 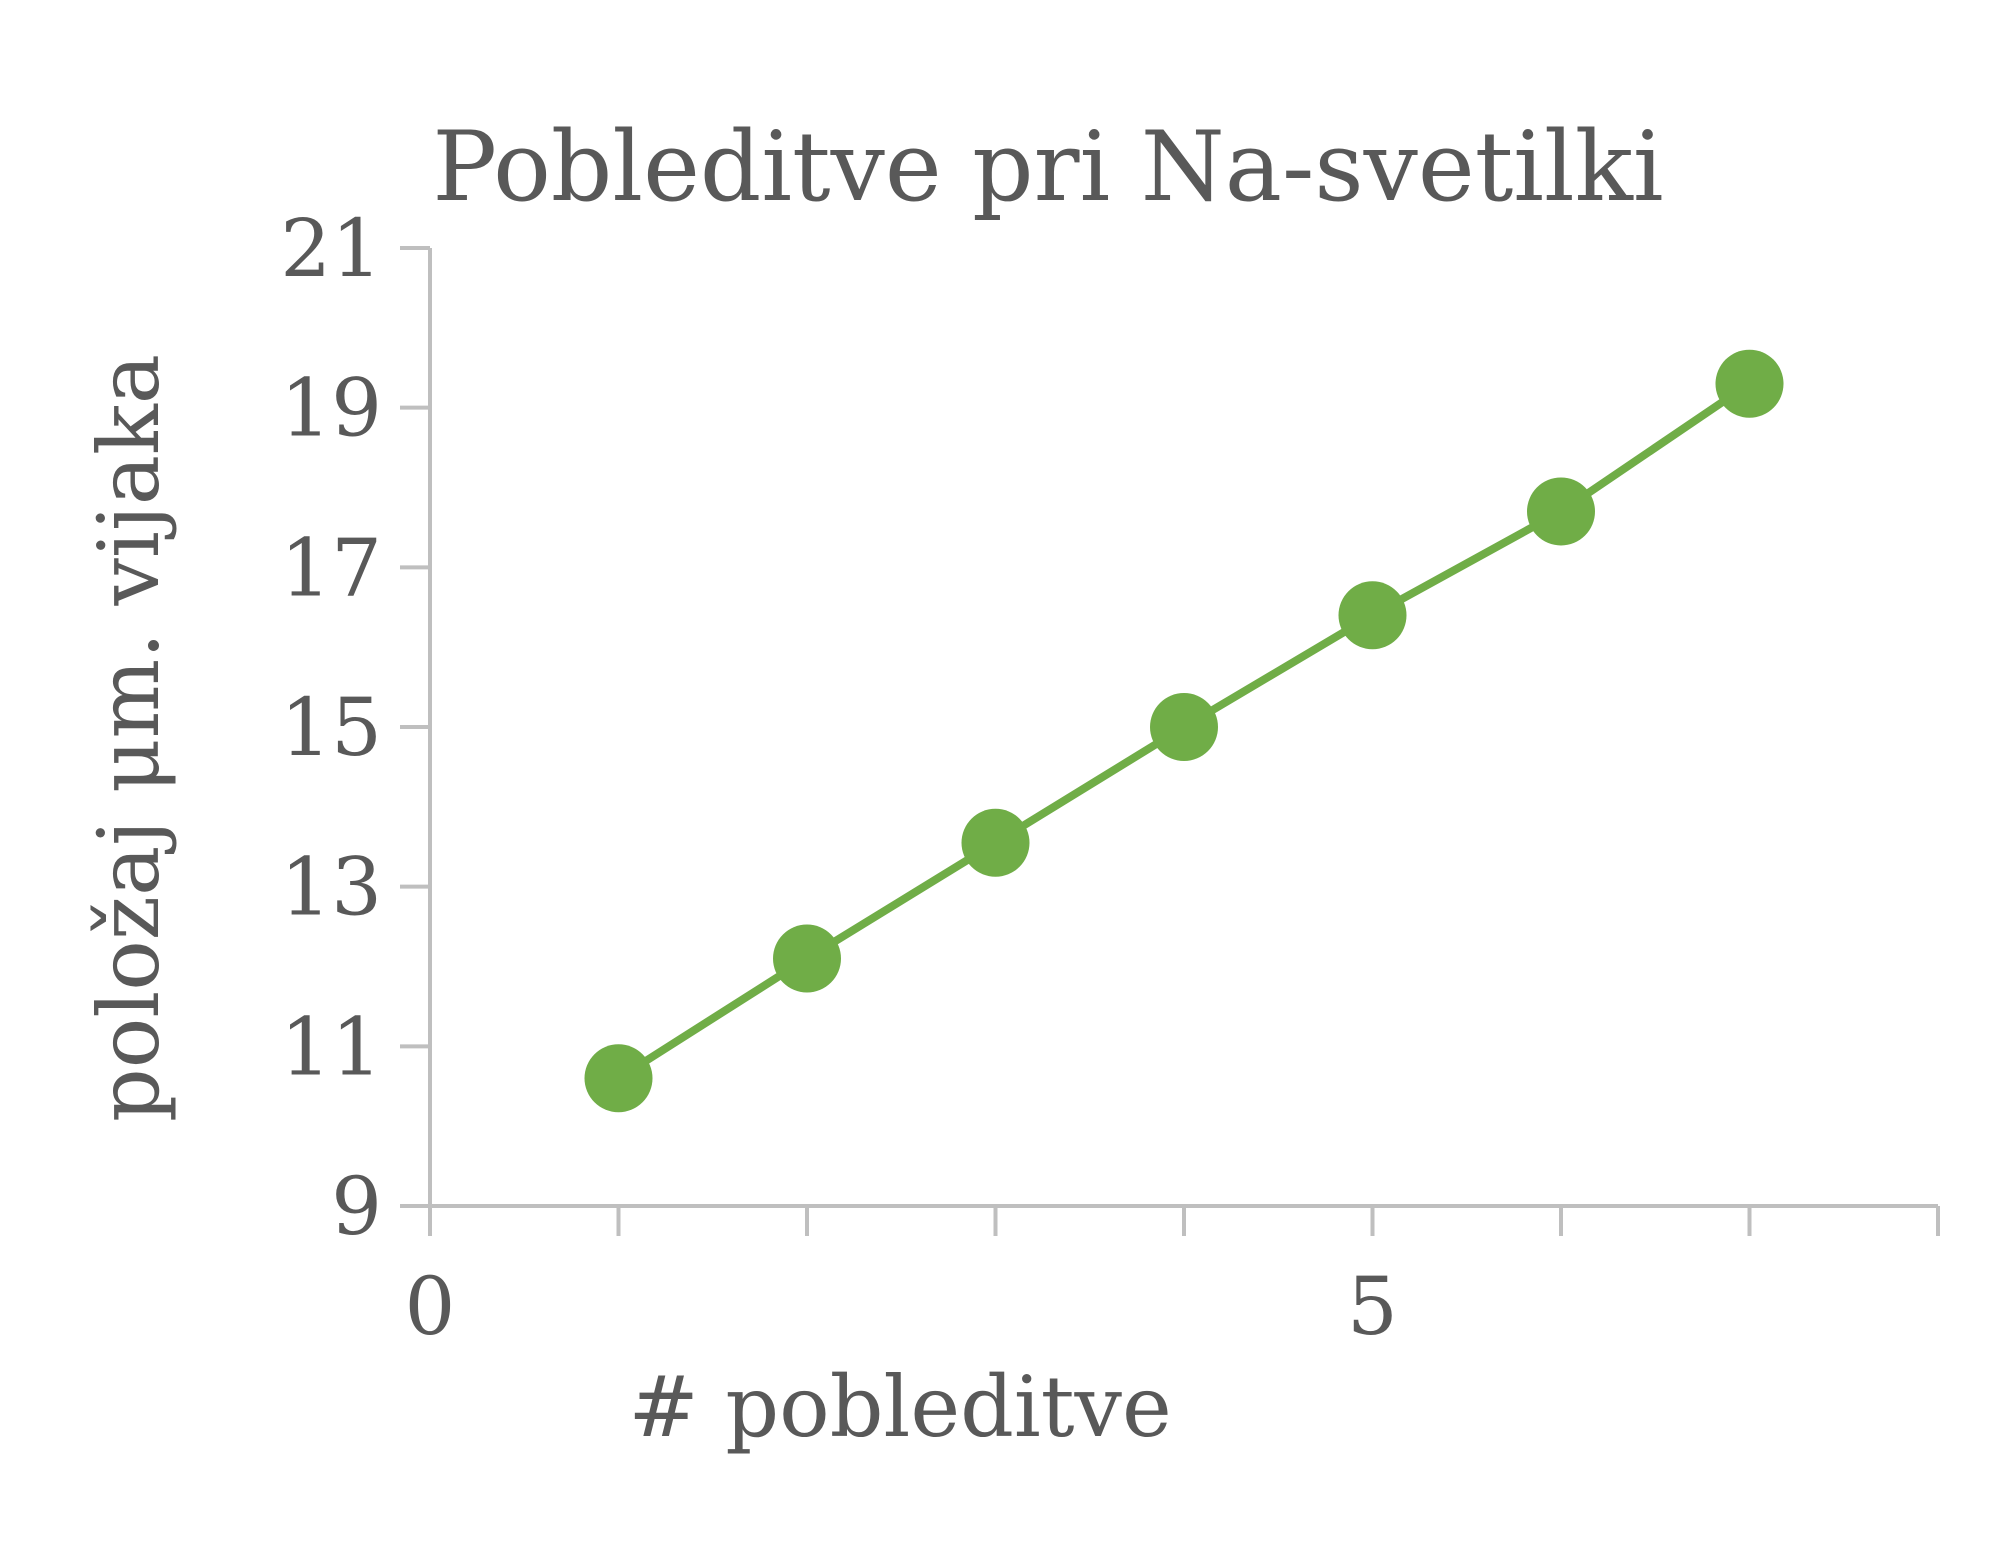 I want to click on y-axis-label: položaj μm. vijaka, so click(x=129, y=738).